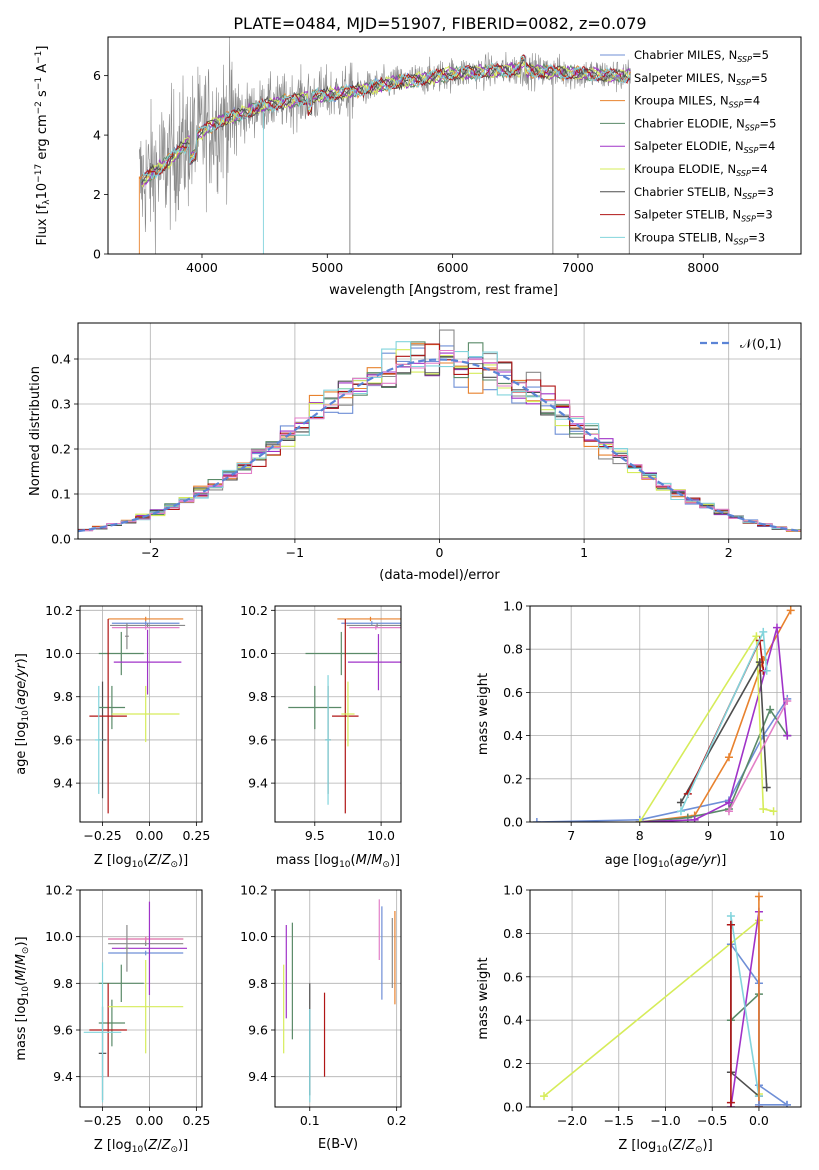 The width and height of the screenshot is (819, 1170). What do you see at coordinates (705, 124) in the screenshot?
I see `legend-entry: Chabrier ELODIE, NSSP=5` at bounding box center [705, 124].